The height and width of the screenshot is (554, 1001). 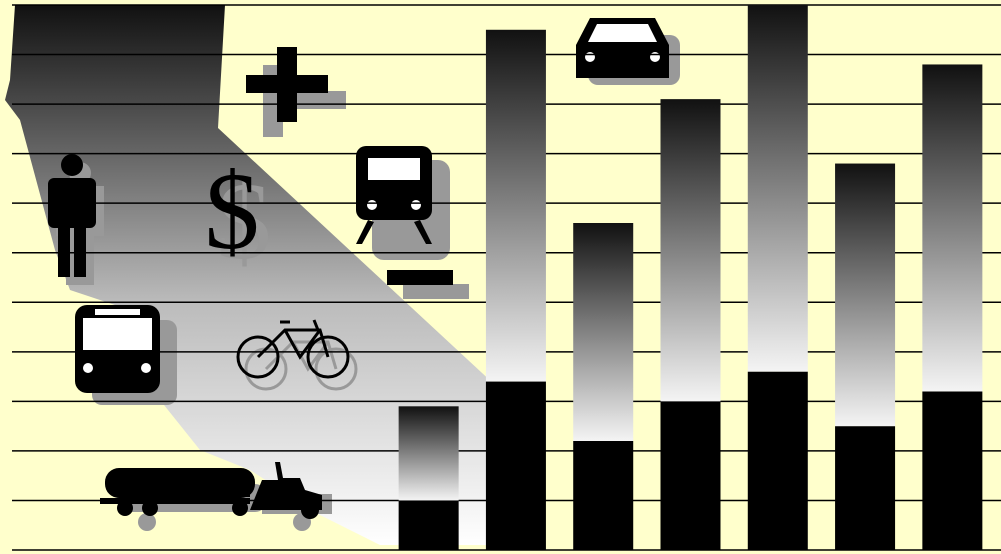 What do you see at coordinates (628, 51) in the screenshot?
I see `car-icon` at bounding box center [628, 51].